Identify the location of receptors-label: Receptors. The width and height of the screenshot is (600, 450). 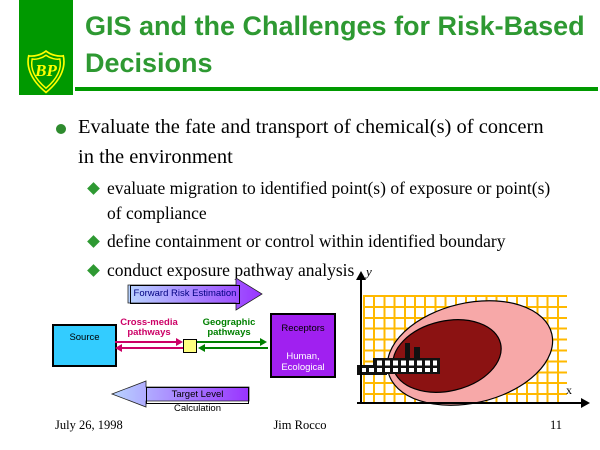
(303, 328).